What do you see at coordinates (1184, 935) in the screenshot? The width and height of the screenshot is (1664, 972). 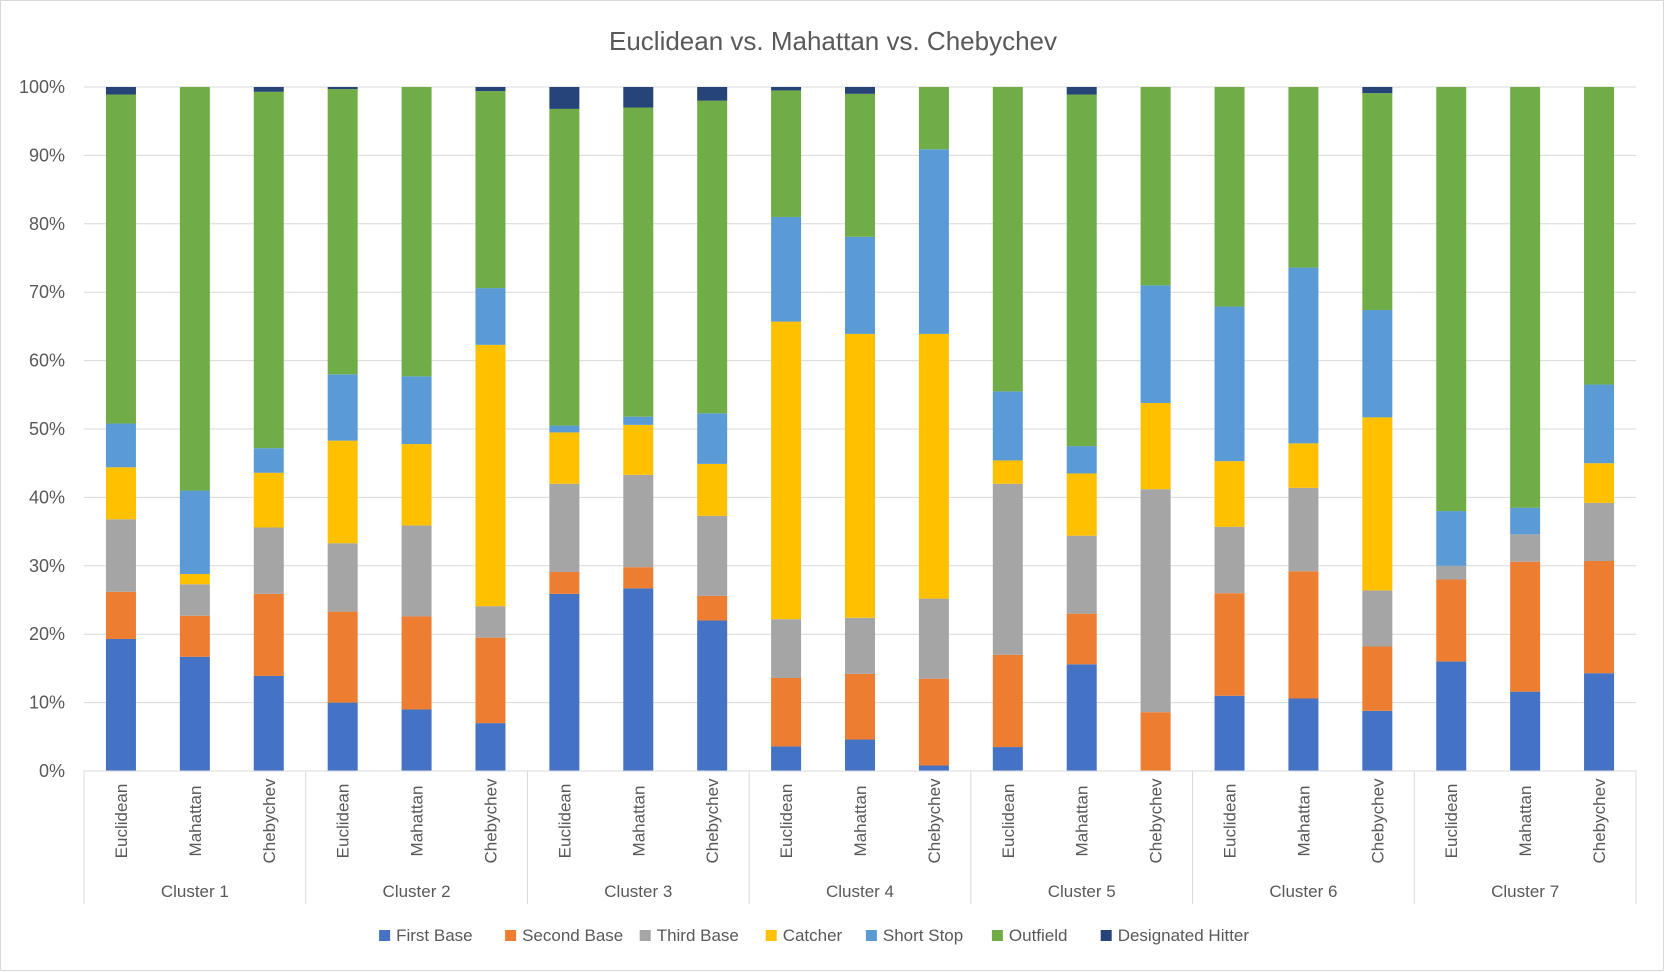 I see `legend-label: Designated Hitter` at bounding box center [1184, 935].